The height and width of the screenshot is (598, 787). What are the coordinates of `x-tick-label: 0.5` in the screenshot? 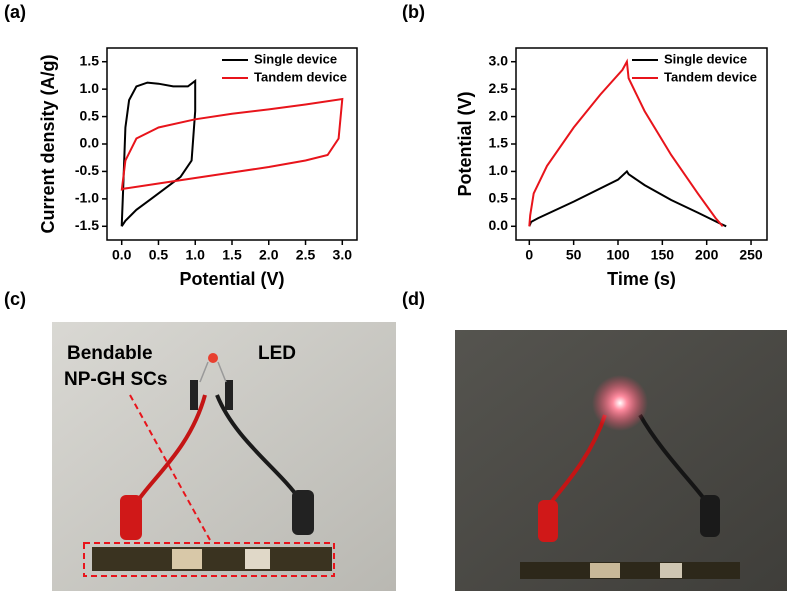 It's located at (159, 255).